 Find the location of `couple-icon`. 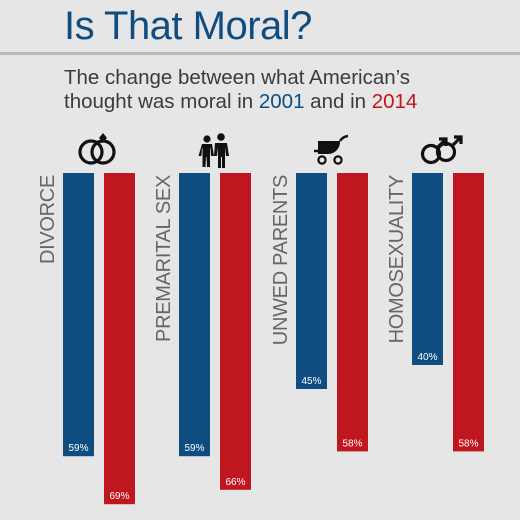

couple-icon is located at coordinates (213, 150).